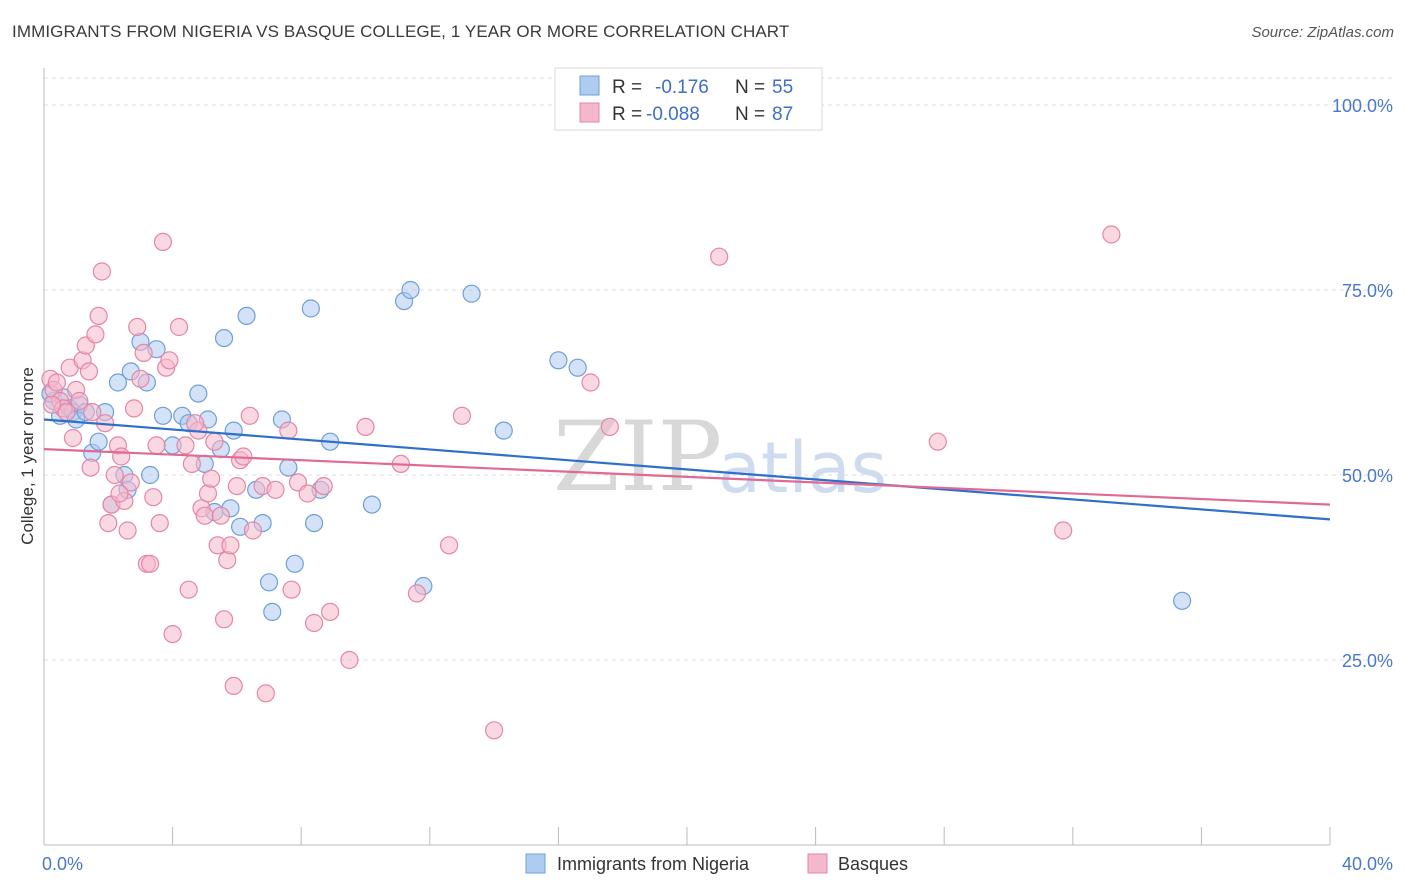  What do you see at coordinates (802, 468) in the screenshot?
I see `watermark-atlas: atlas` at bounding box center [802, 468].